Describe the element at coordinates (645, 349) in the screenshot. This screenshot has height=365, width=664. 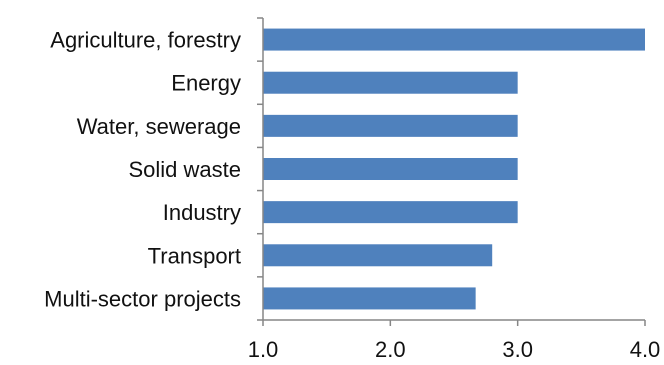
I see `x-tick-label-3: 4.0` at that location.